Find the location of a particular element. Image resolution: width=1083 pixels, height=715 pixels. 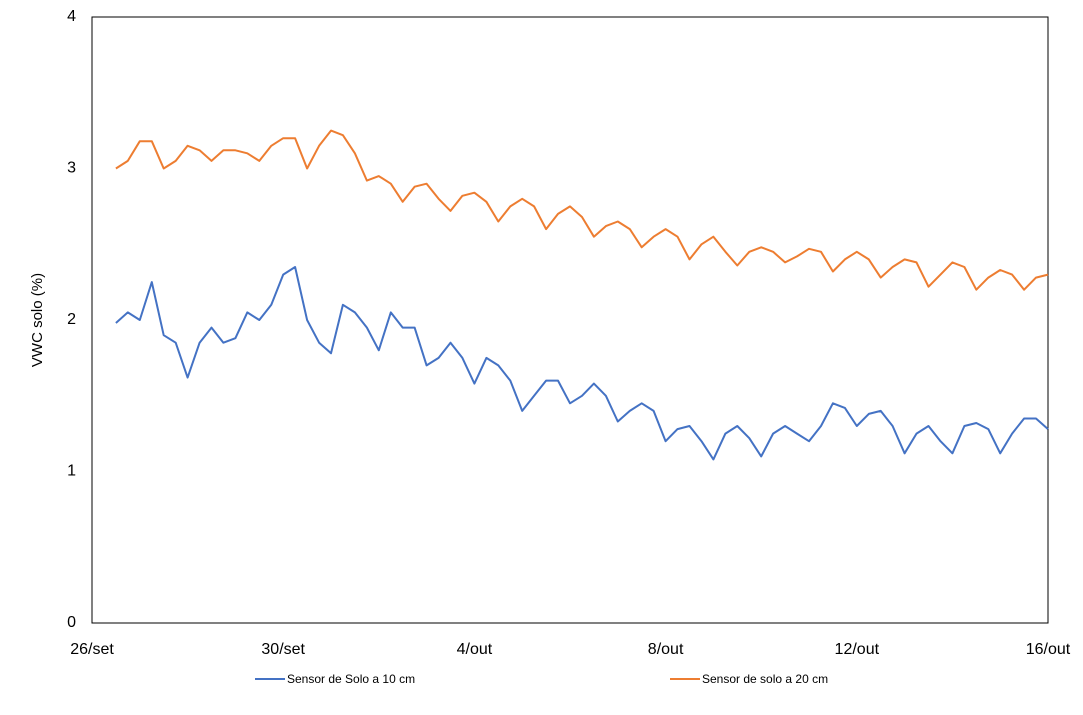

x-tick-label: 30/set is located at coordinates (283, 649).